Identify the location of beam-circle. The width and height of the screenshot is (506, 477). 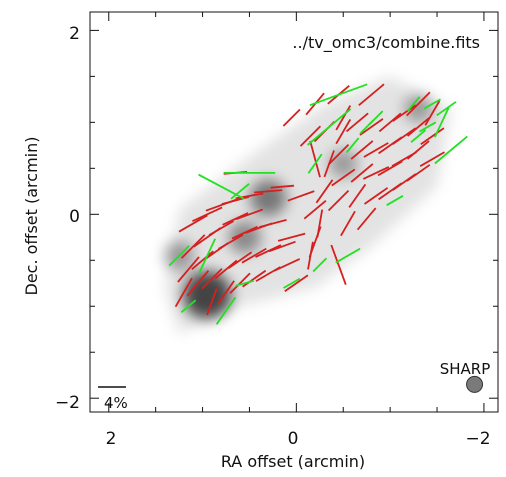
(475, 384).